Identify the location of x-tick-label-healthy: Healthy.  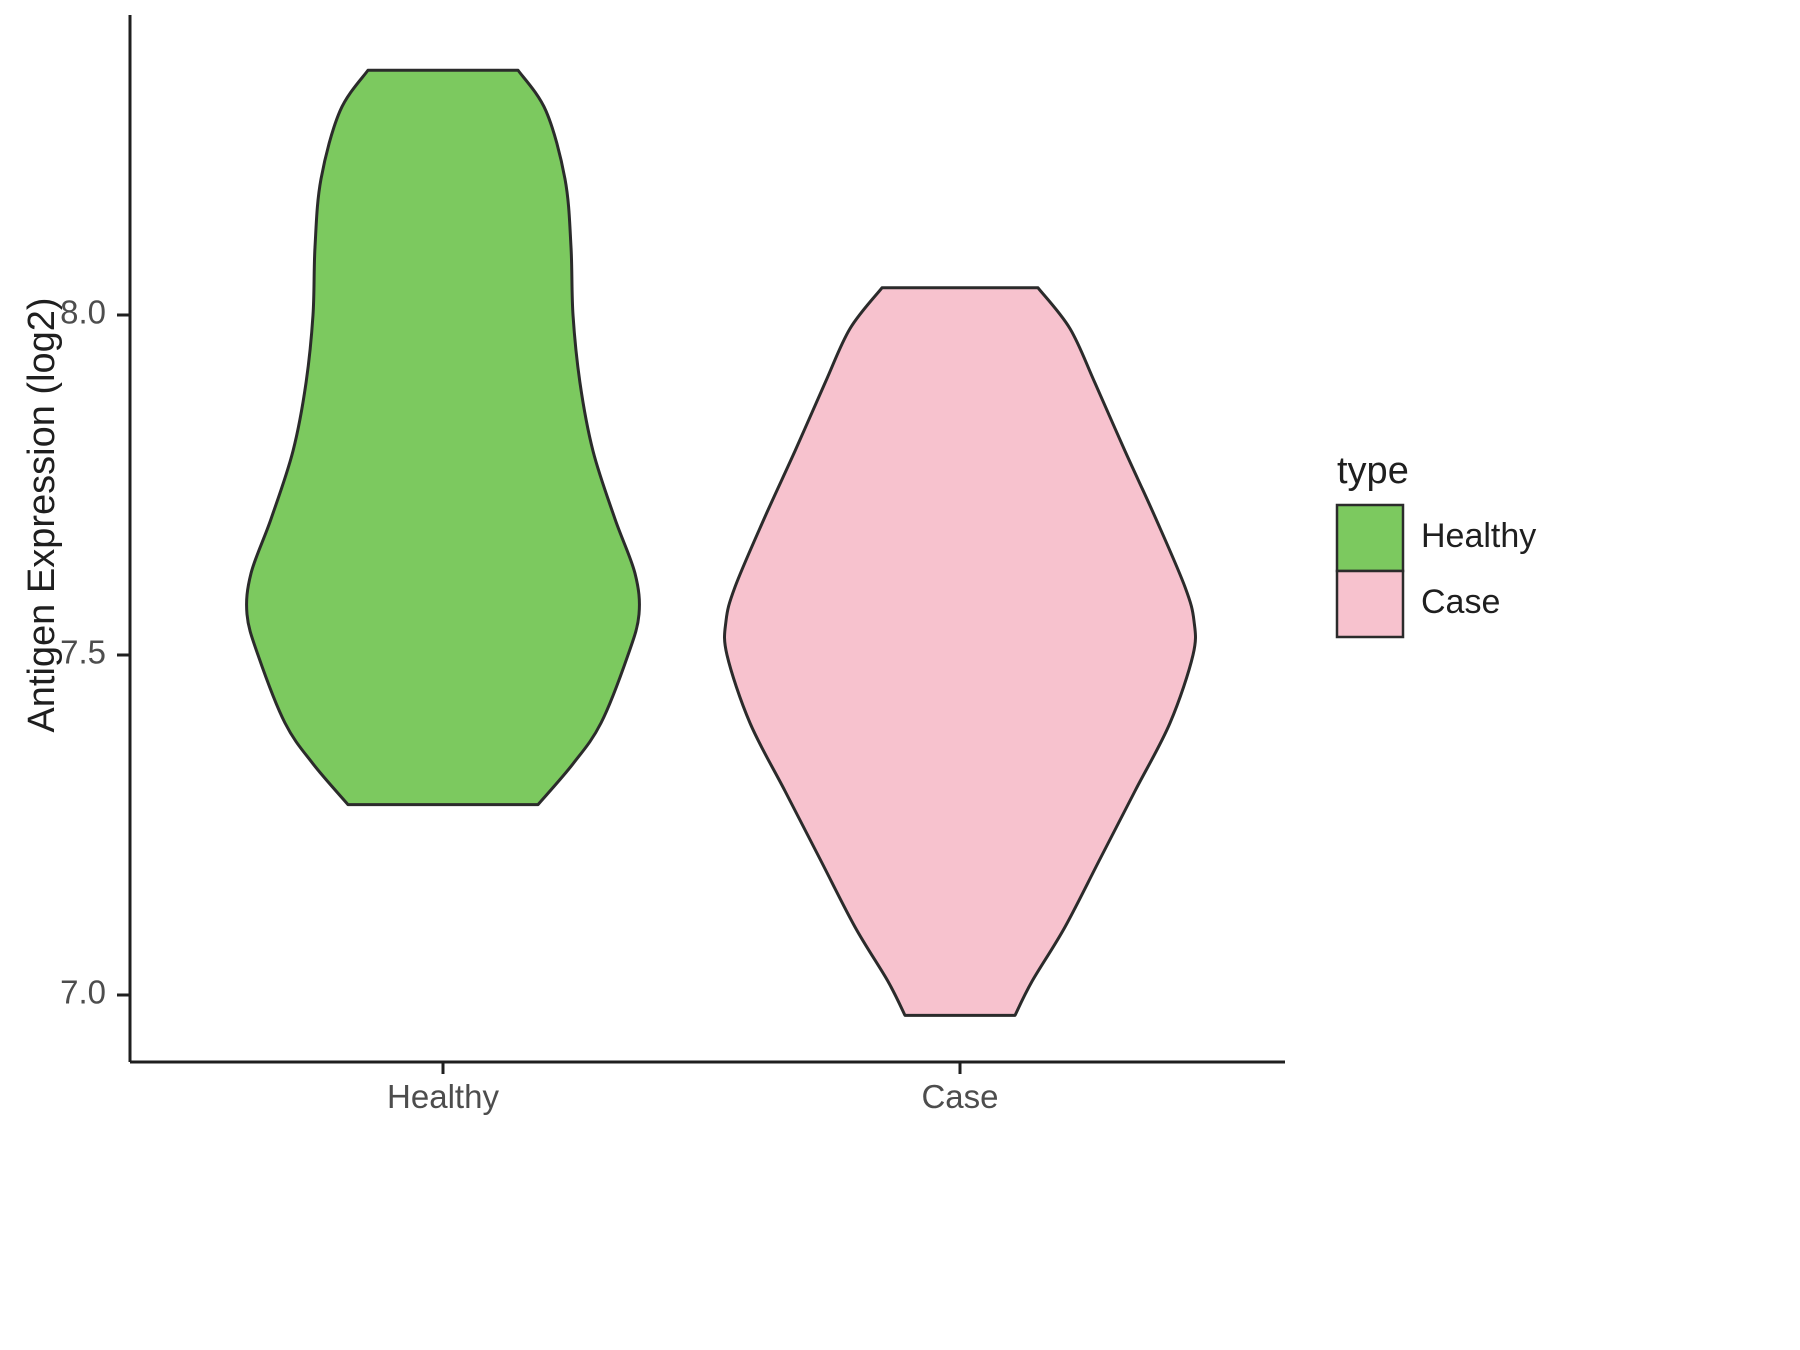
(443, 1096).